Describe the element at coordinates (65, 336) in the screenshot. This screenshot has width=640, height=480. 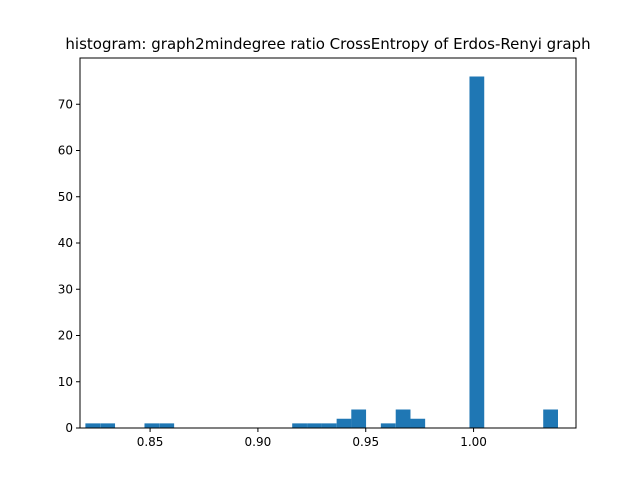
I see `y-tick-label: 20` at that location.